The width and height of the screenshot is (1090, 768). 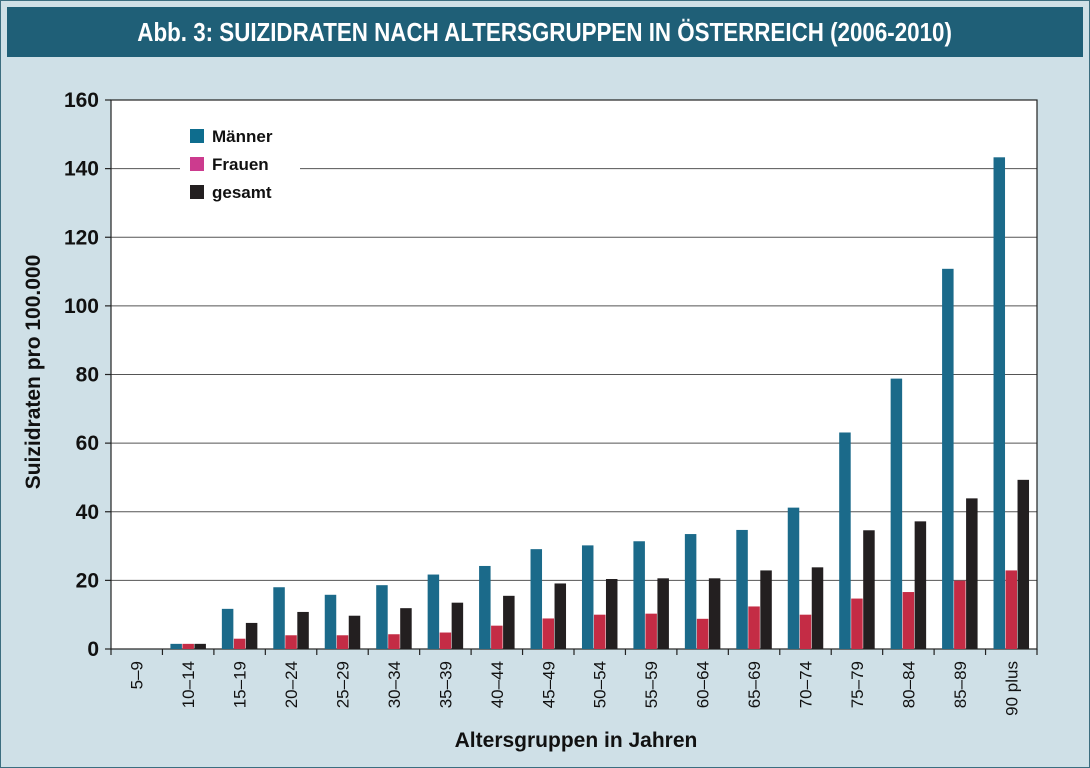 I want to click on bar-männer-13, so click(x=793, y=578).